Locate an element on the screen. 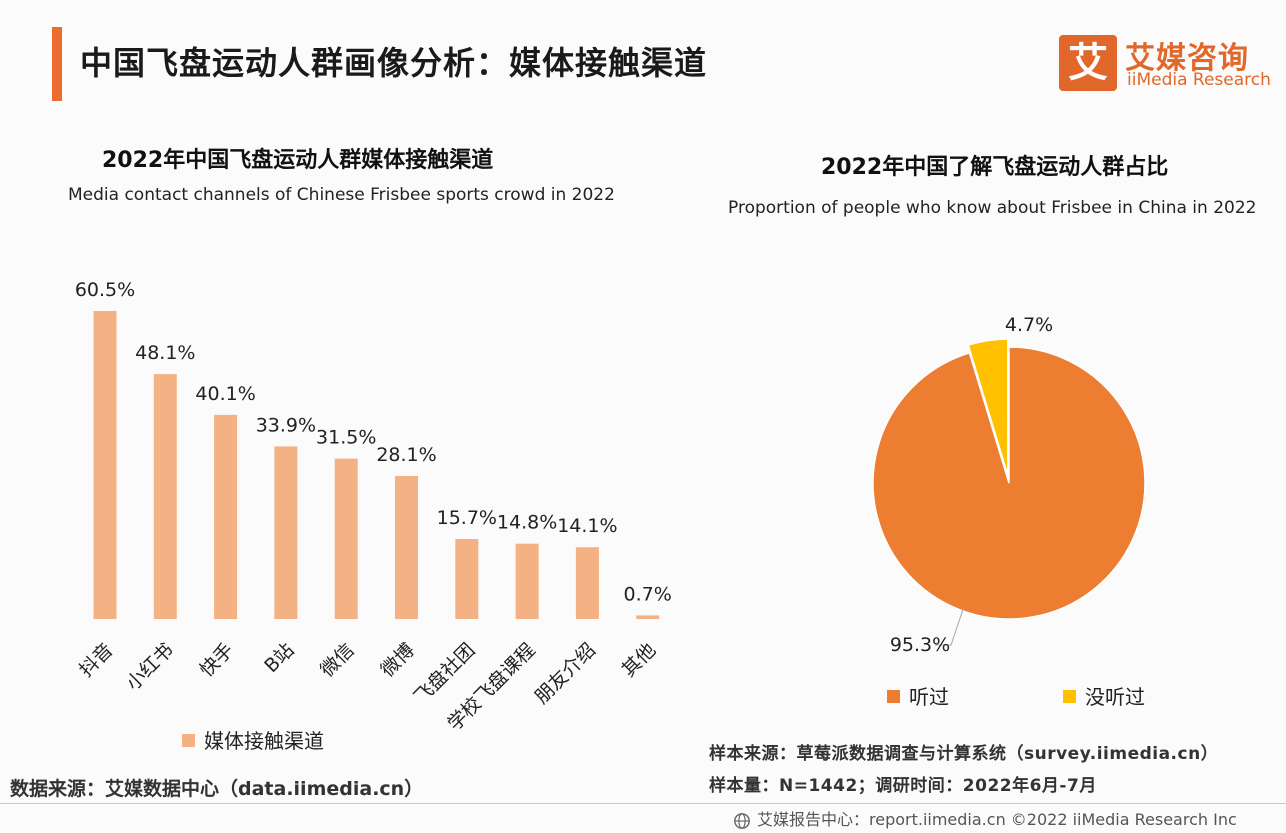 This screenshot has height=833, width=1286. logo-cn-text: 艾媒咨询 is located at coordinates (1187, 58).